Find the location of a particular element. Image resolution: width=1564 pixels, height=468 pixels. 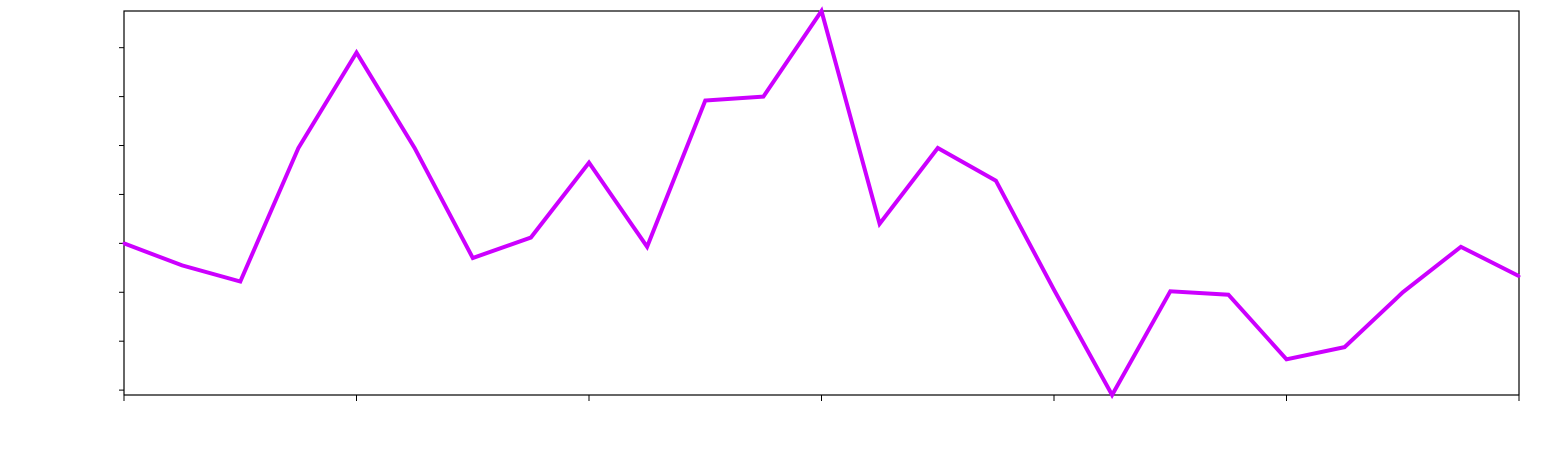

x-axis-ticks is located at coordinates (821, 398).